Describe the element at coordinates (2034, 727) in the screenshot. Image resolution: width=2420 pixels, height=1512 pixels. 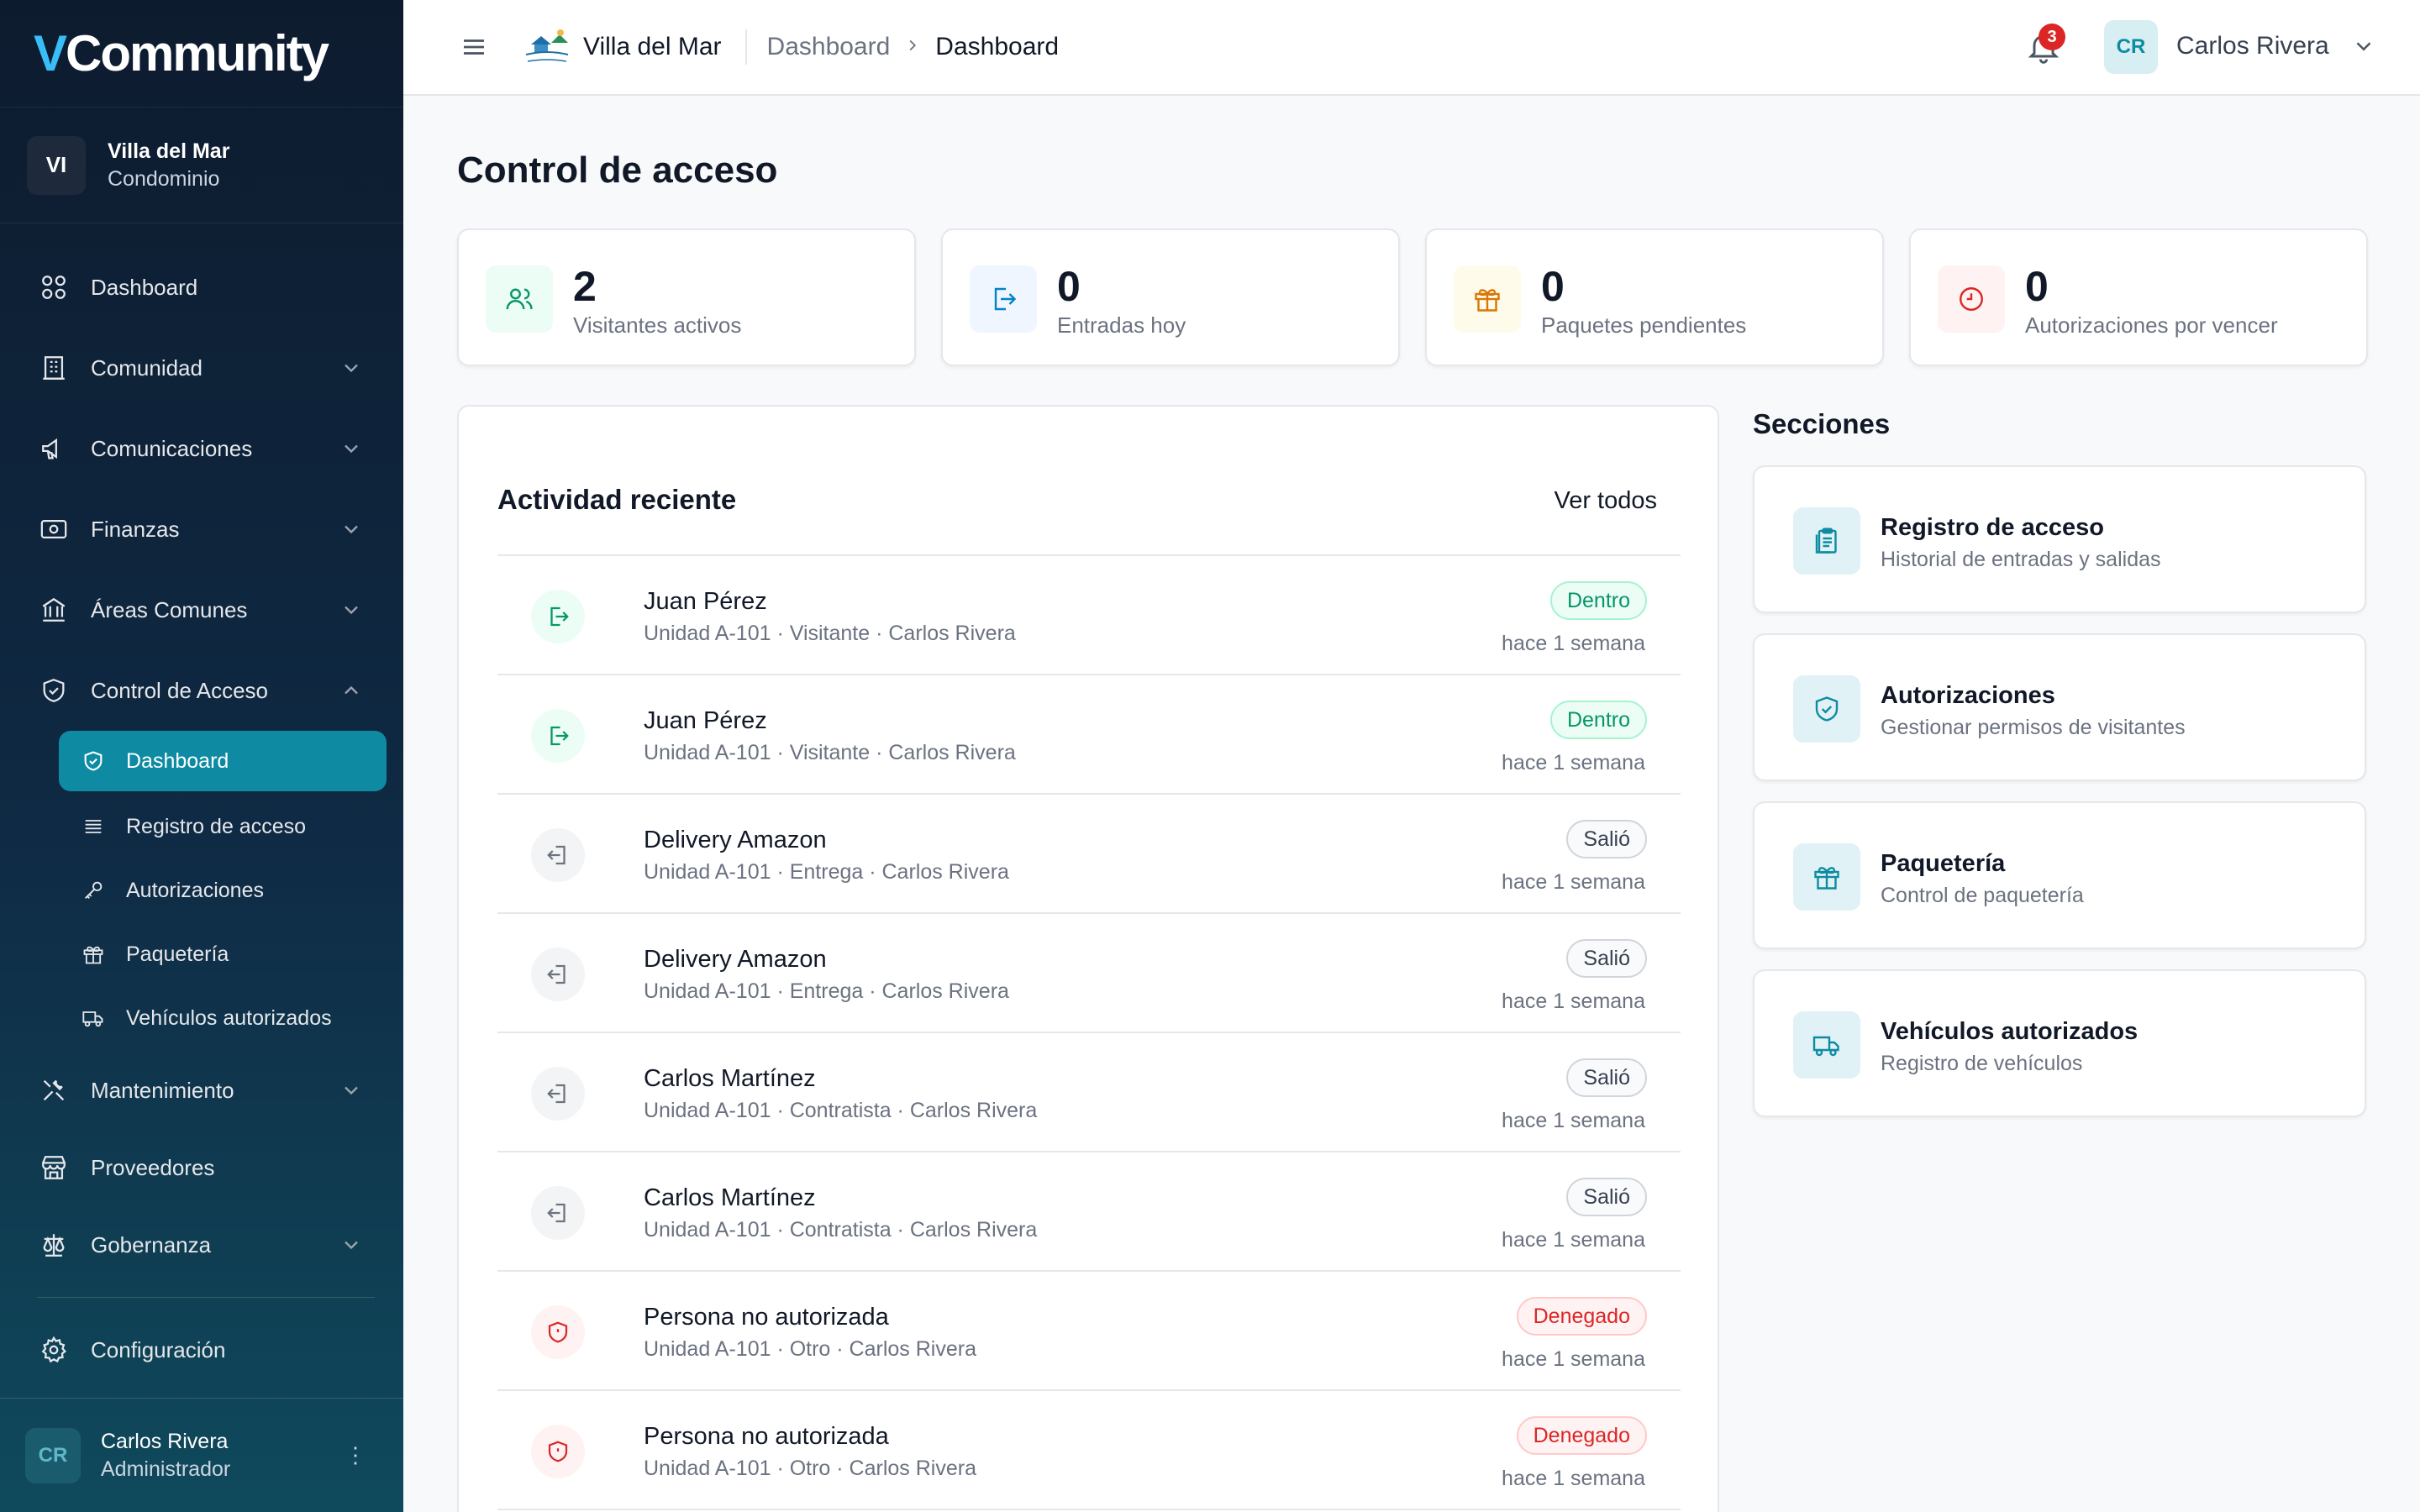
I see `section-desc: Gestionar permisos de visitantes` at that location.